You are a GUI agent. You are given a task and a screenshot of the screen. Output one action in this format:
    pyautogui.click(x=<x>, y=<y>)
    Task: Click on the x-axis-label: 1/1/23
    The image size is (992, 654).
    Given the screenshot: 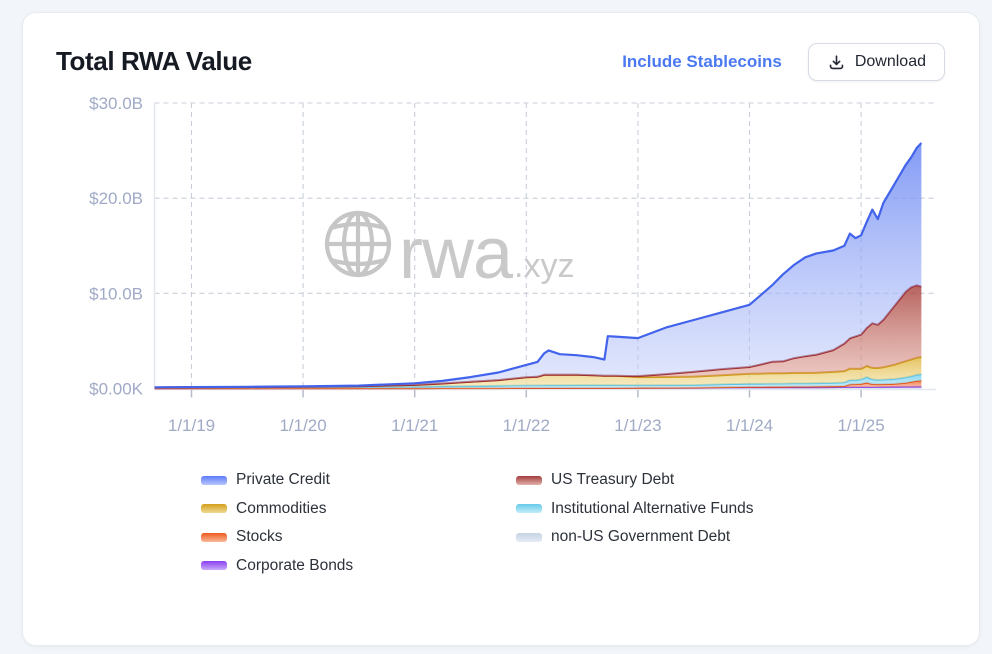 What is the action you would take?
    pyautogui.click(x=637, y=425)
    